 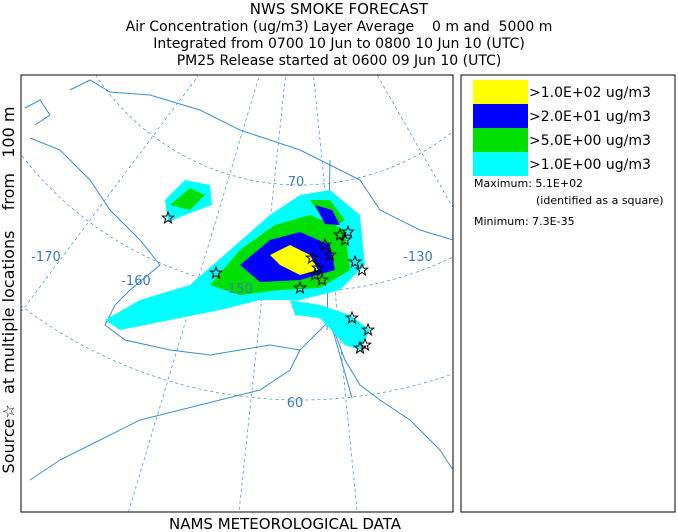 I want to click on legend-label: >1.0E+02 ug/m3, so click(x=590, y=93).